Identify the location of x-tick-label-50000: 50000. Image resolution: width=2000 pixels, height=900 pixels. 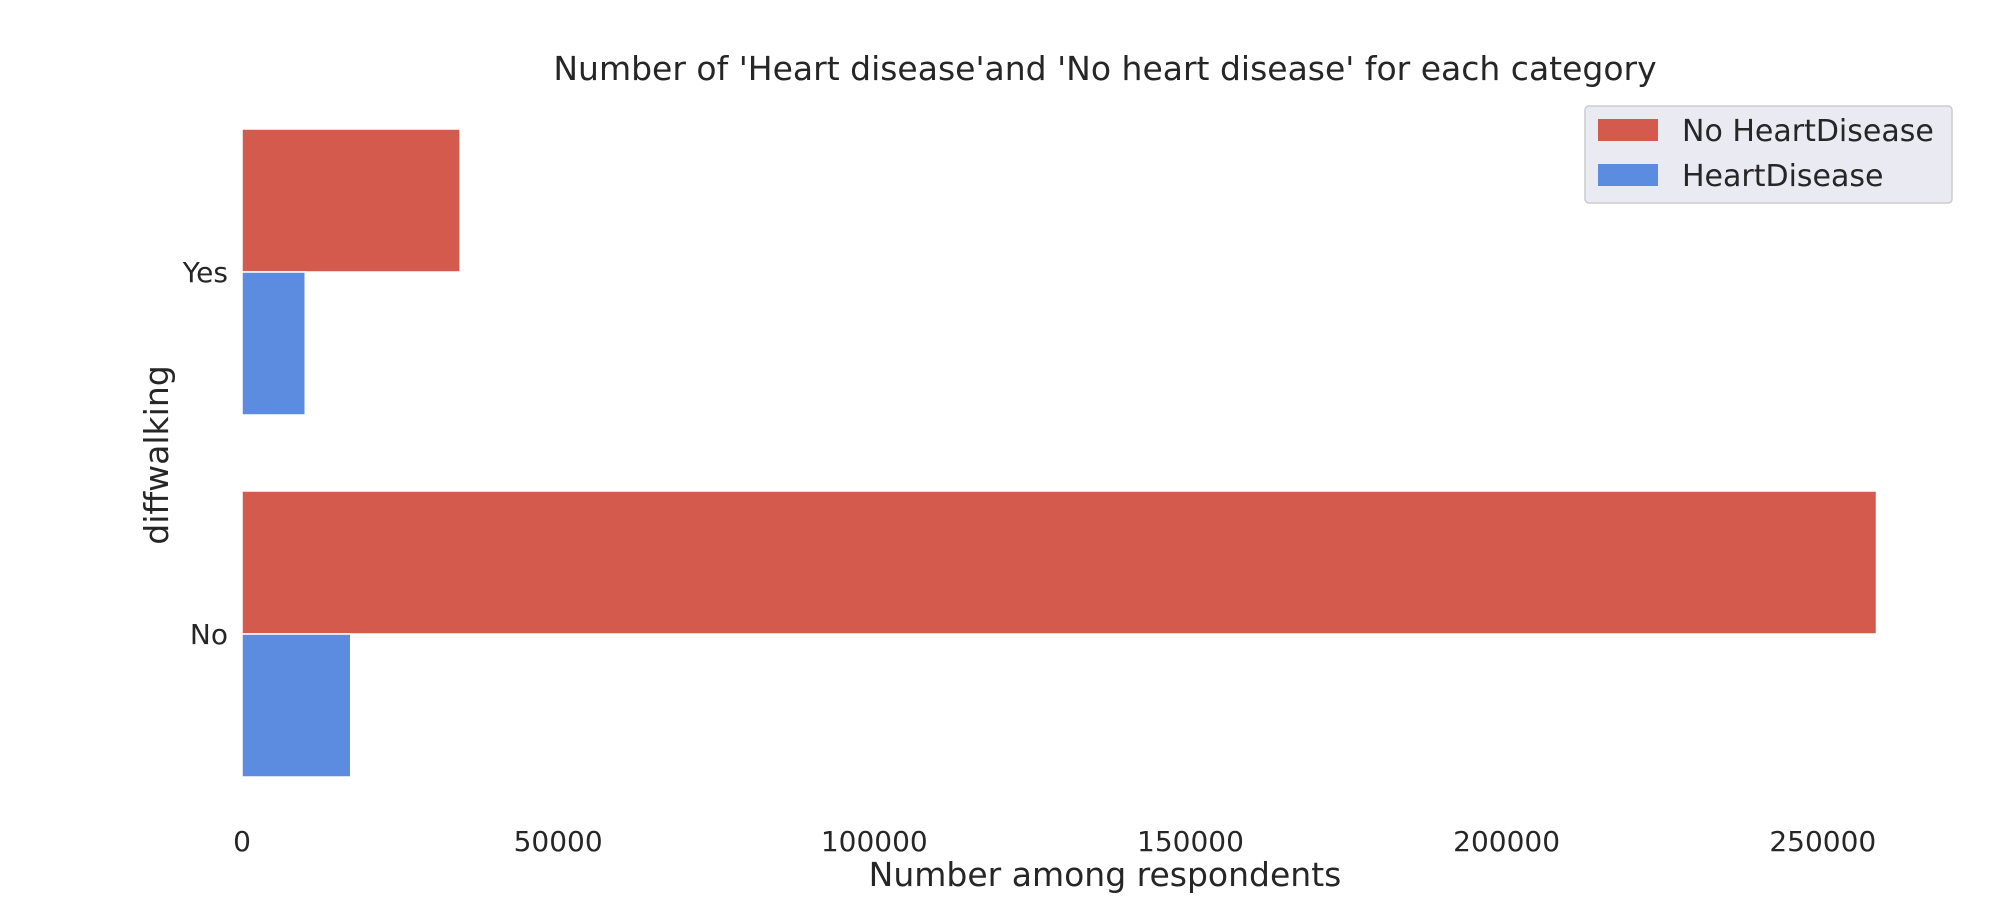
(558, 841).